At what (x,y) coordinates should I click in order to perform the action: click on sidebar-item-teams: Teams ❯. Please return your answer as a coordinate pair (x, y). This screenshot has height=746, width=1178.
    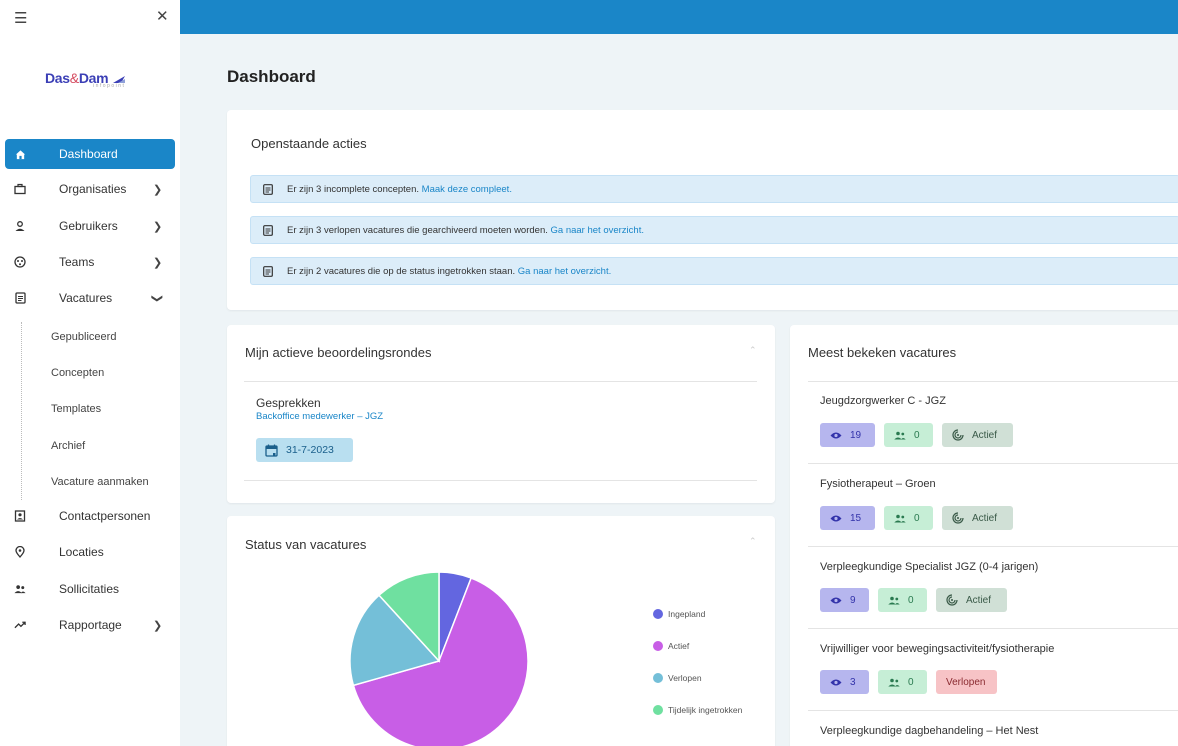
    Looking at the image, I should click on (90, 262).